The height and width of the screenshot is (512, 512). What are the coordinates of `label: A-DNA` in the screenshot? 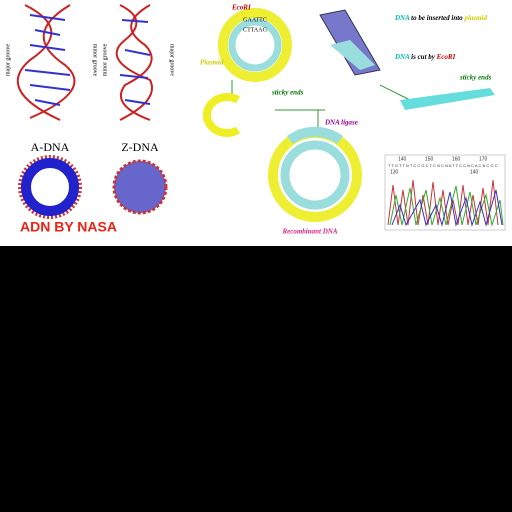 It's located at (50, 147).